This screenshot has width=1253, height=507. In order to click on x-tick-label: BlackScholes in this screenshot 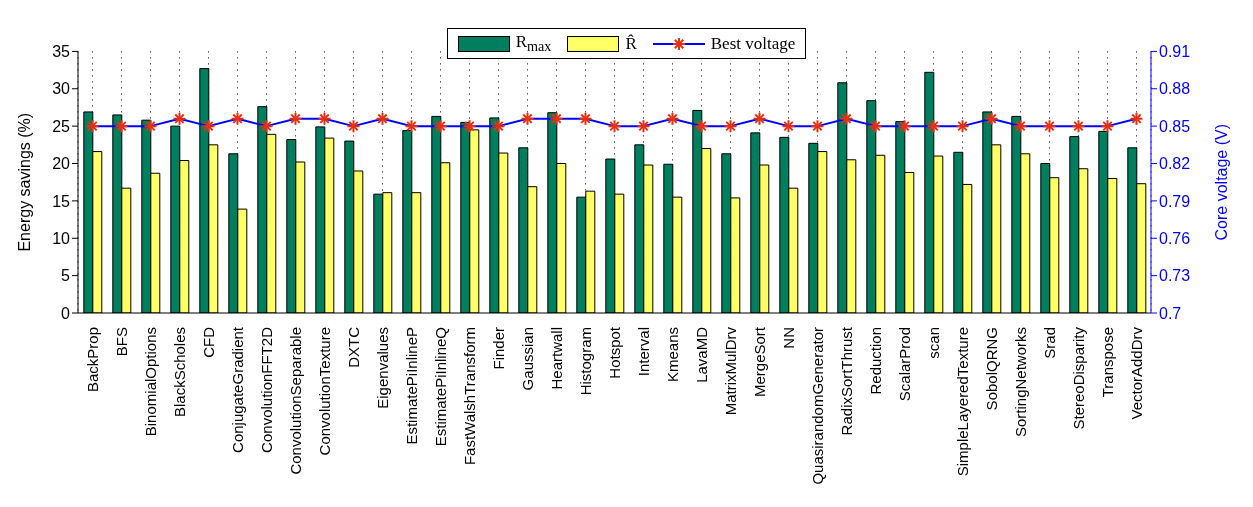, I will do `click(179, 372)`.